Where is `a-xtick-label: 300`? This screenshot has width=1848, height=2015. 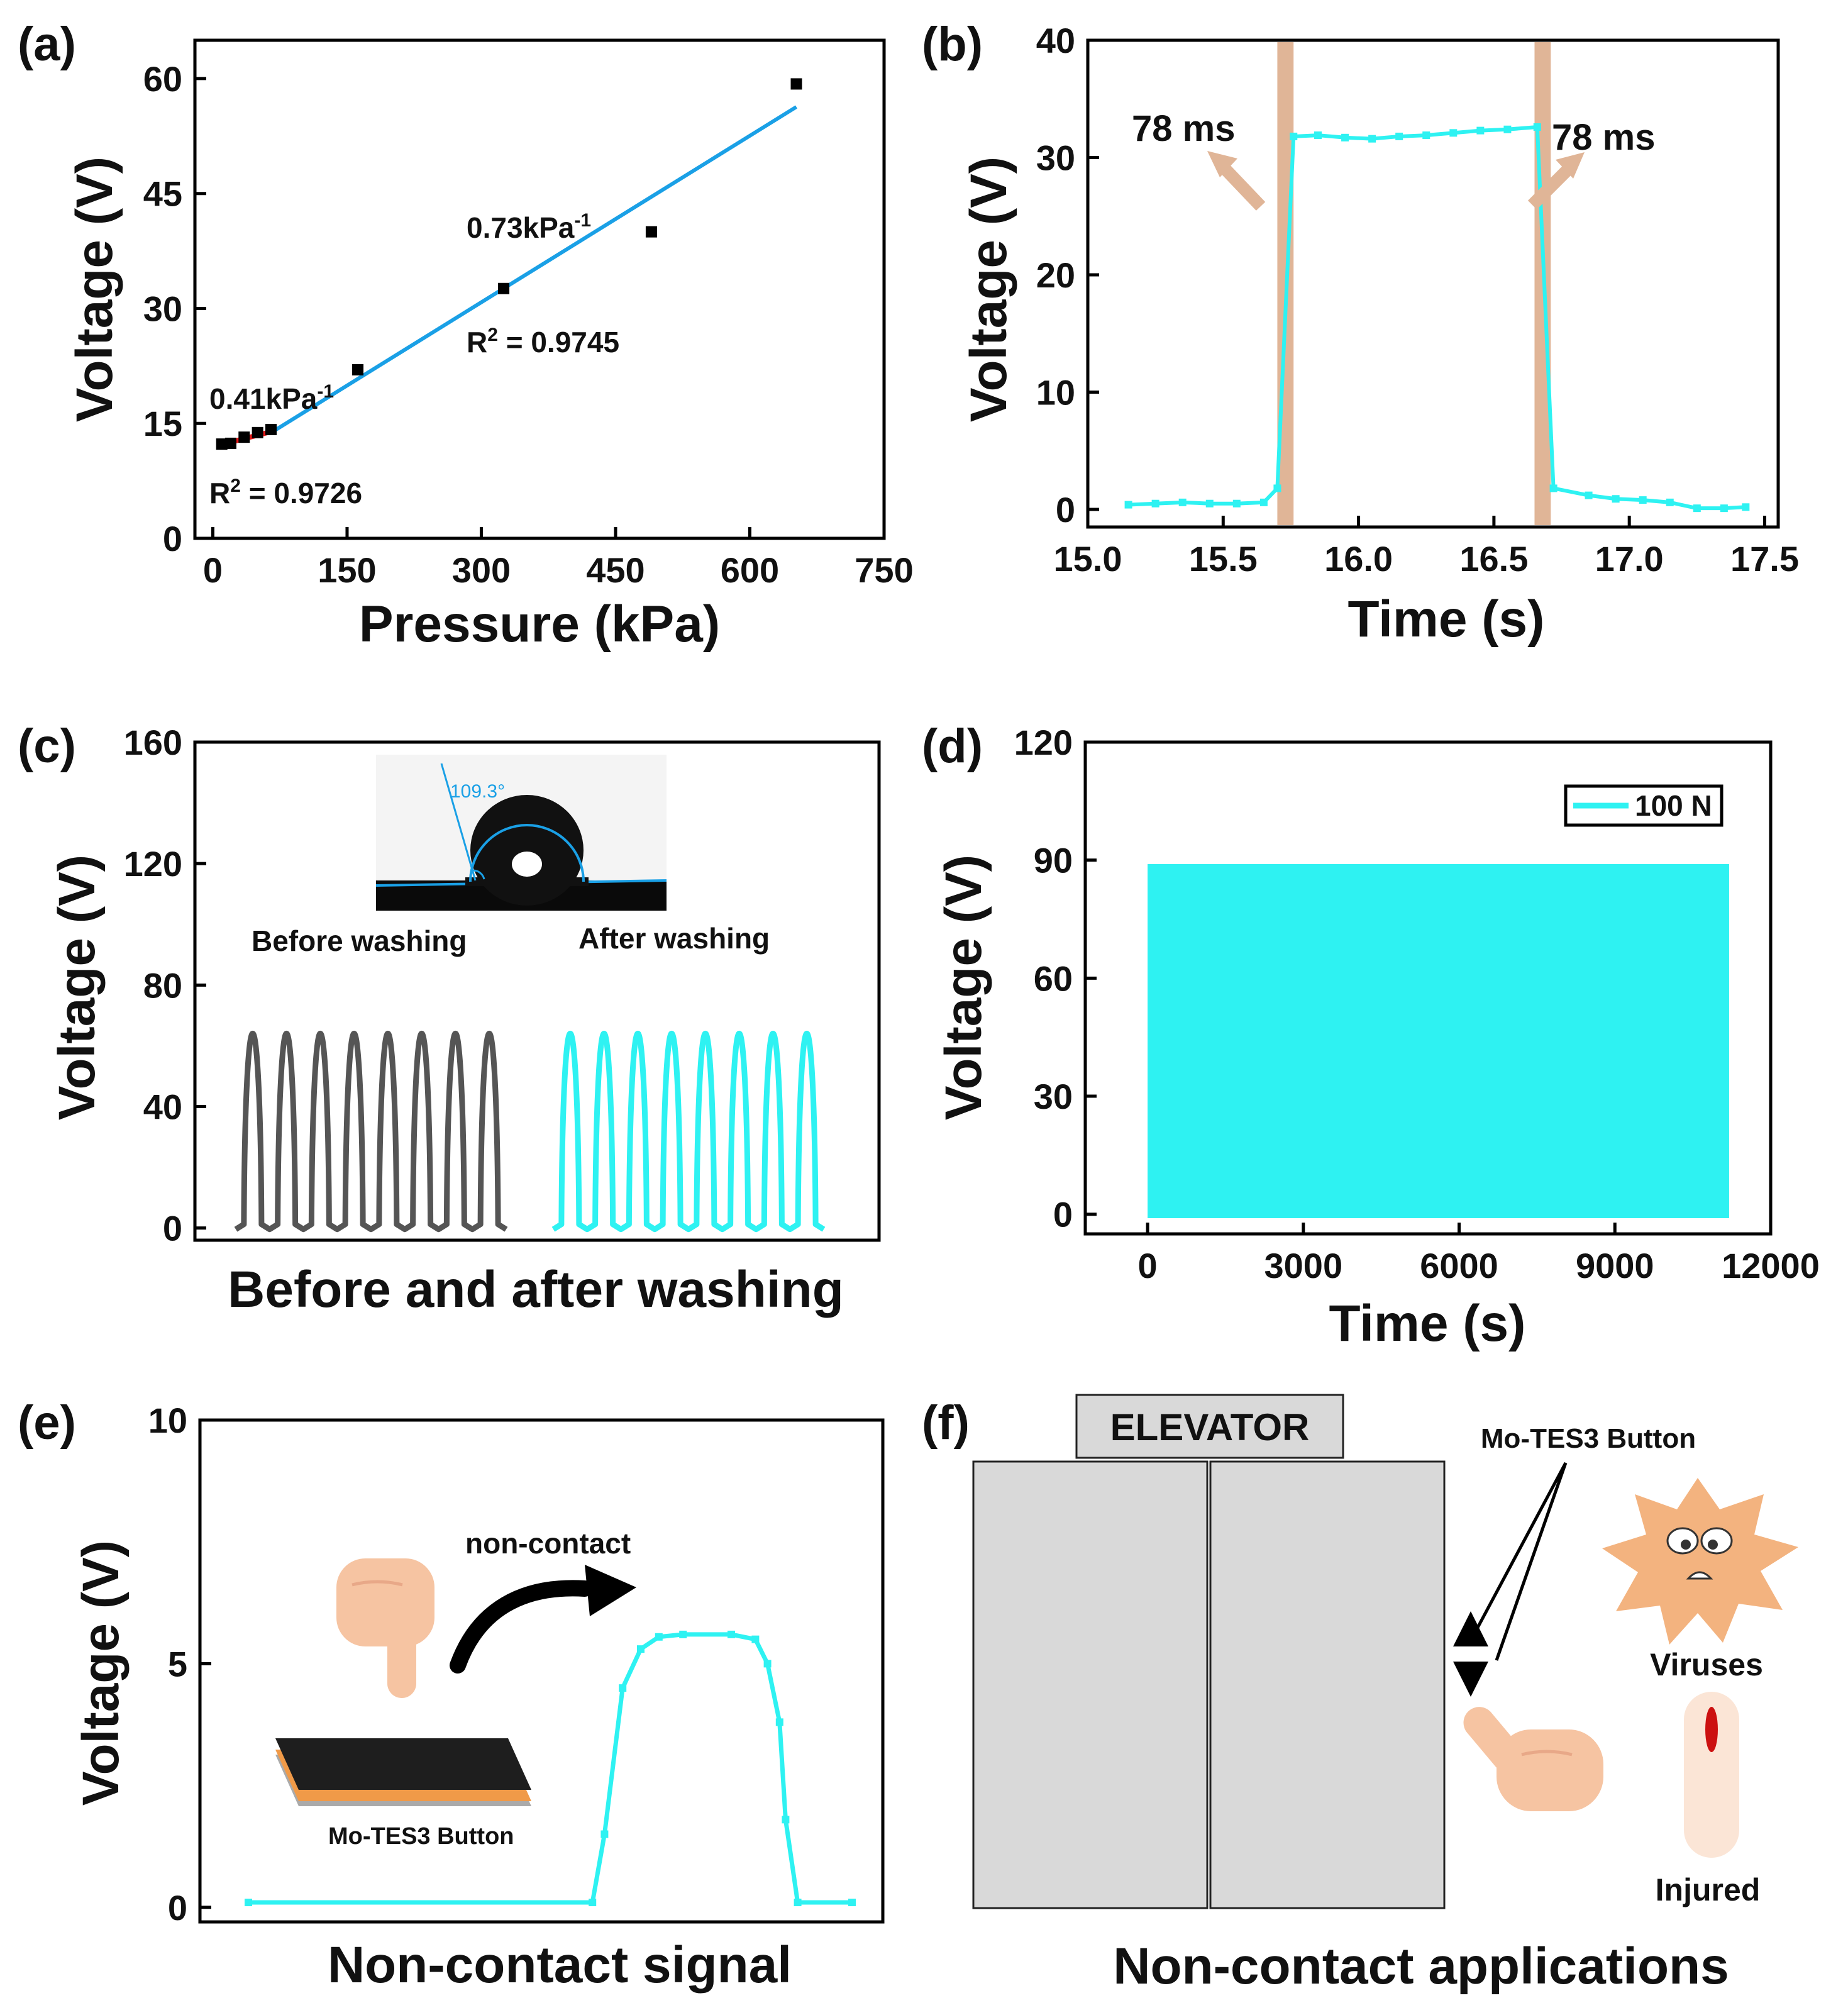
a-xtick-label: 300 is located at coordinates (482, 570).